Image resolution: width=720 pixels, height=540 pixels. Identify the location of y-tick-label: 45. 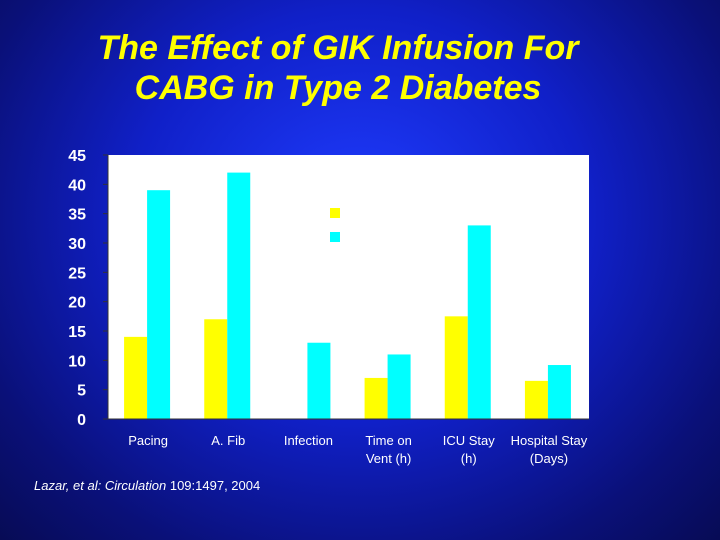
(77, 156).